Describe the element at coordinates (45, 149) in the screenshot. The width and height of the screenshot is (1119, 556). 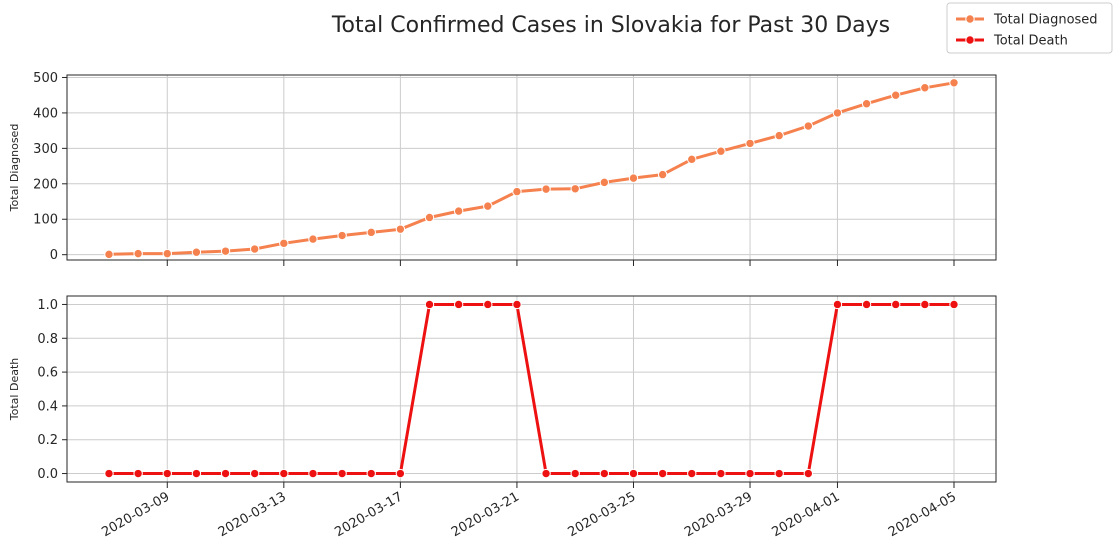
I see `y-tick-label: 300` at that location.